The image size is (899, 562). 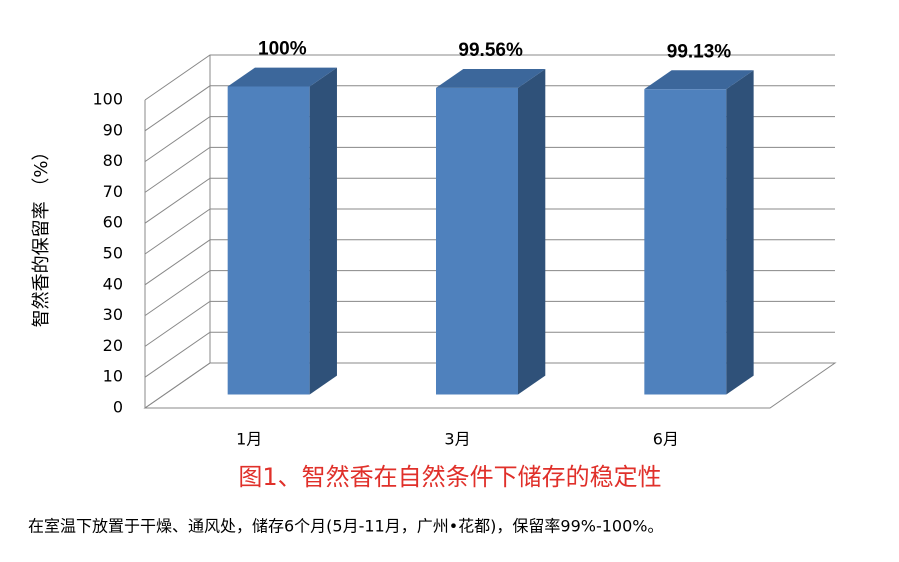 What do you see at coordinates (449, 477) in the screenshot?
I see `caption: 图1、智然香在自然条件下储存的稳定性` at bounding box center [449, 477].